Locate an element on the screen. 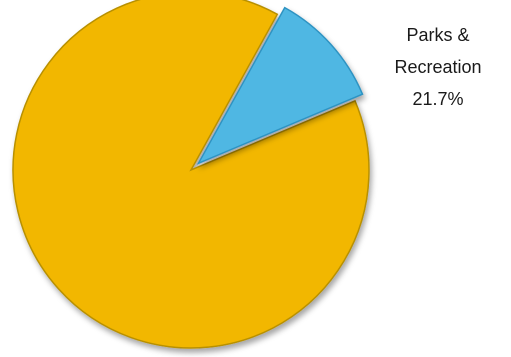 The width and height of the screenshot is (511, 357). slice-data-label-parks: 21.7% is located at coordinates (437, 99).